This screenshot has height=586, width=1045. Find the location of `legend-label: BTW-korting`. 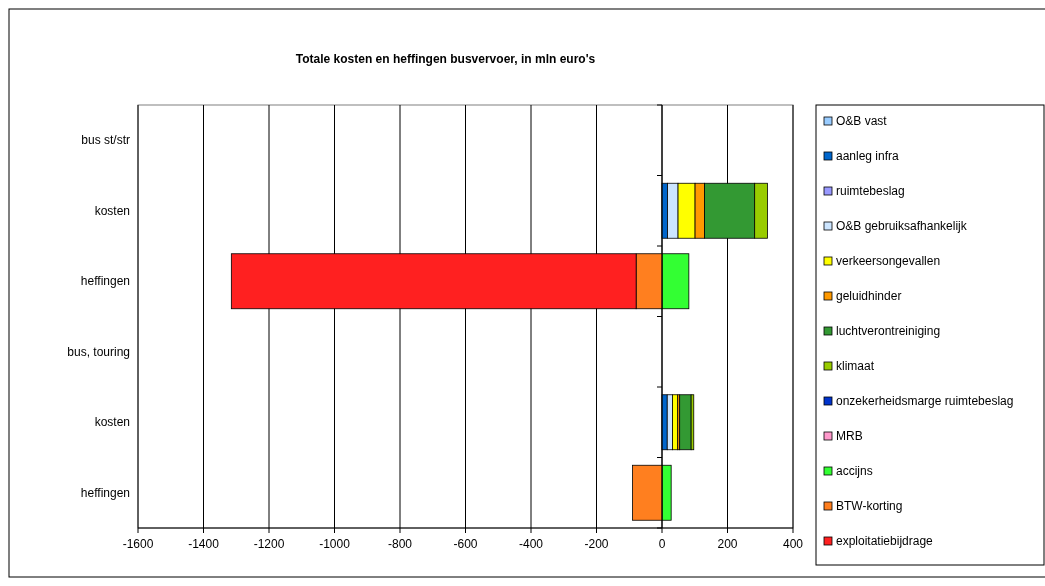

legend-label: BTW-korting is located at coordinates (869, 506).